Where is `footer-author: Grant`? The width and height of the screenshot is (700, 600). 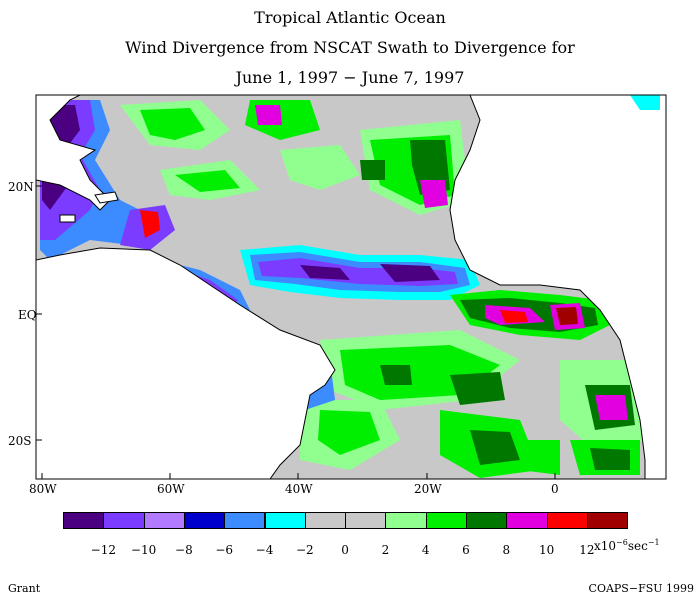
footer-author: Grant is located at coordinates (24, 588).